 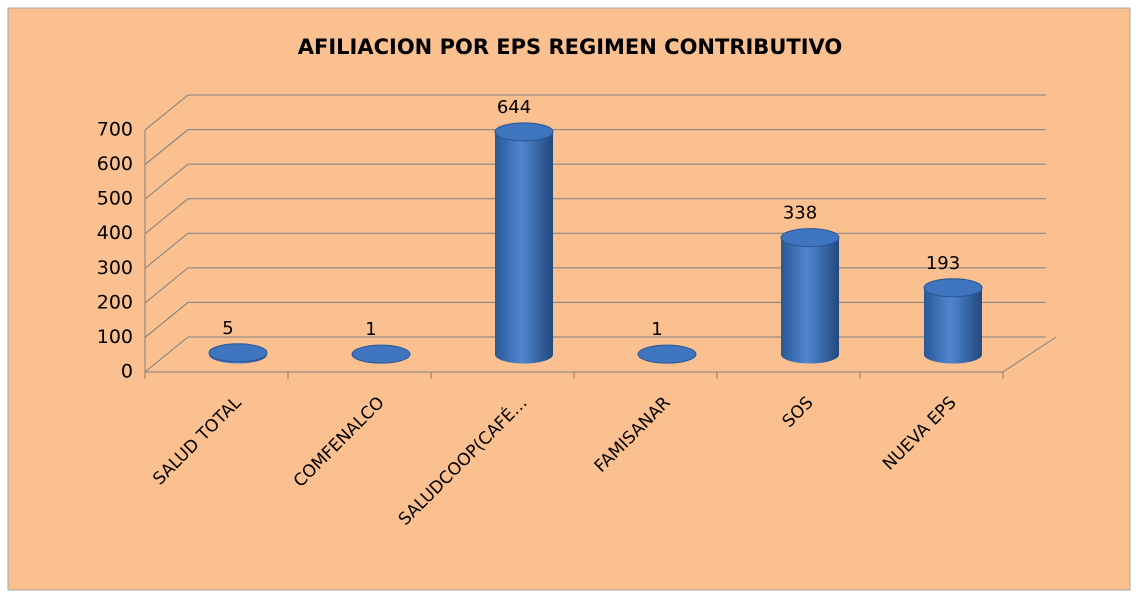 What do you see at coordinates (800, 213) in the screenshot?
I see `value-label: 338` at bounding box center [800, 213].